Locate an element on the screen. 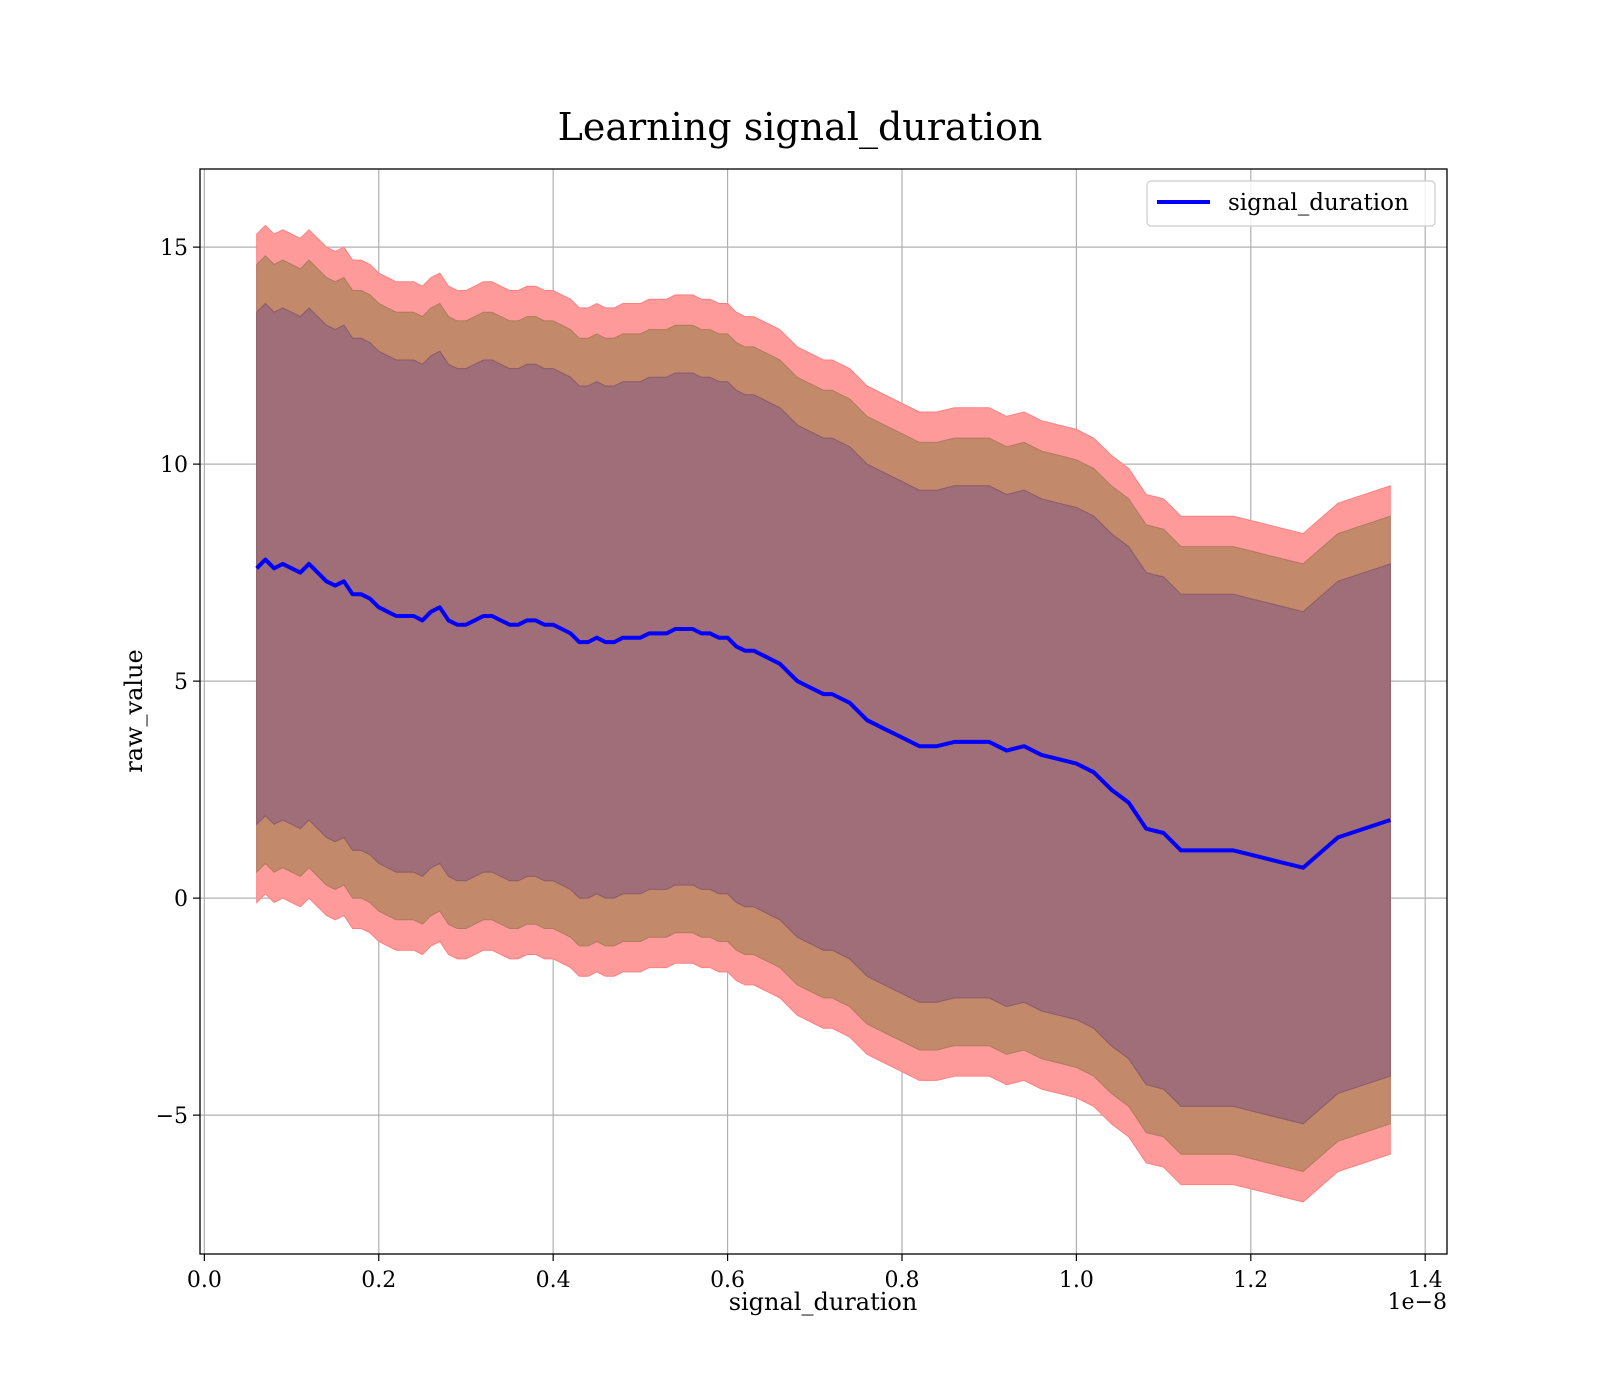 The image size is (1600, 1400). legend-label-signal-duration: signal_duration is located at coordinates (1318, 203).